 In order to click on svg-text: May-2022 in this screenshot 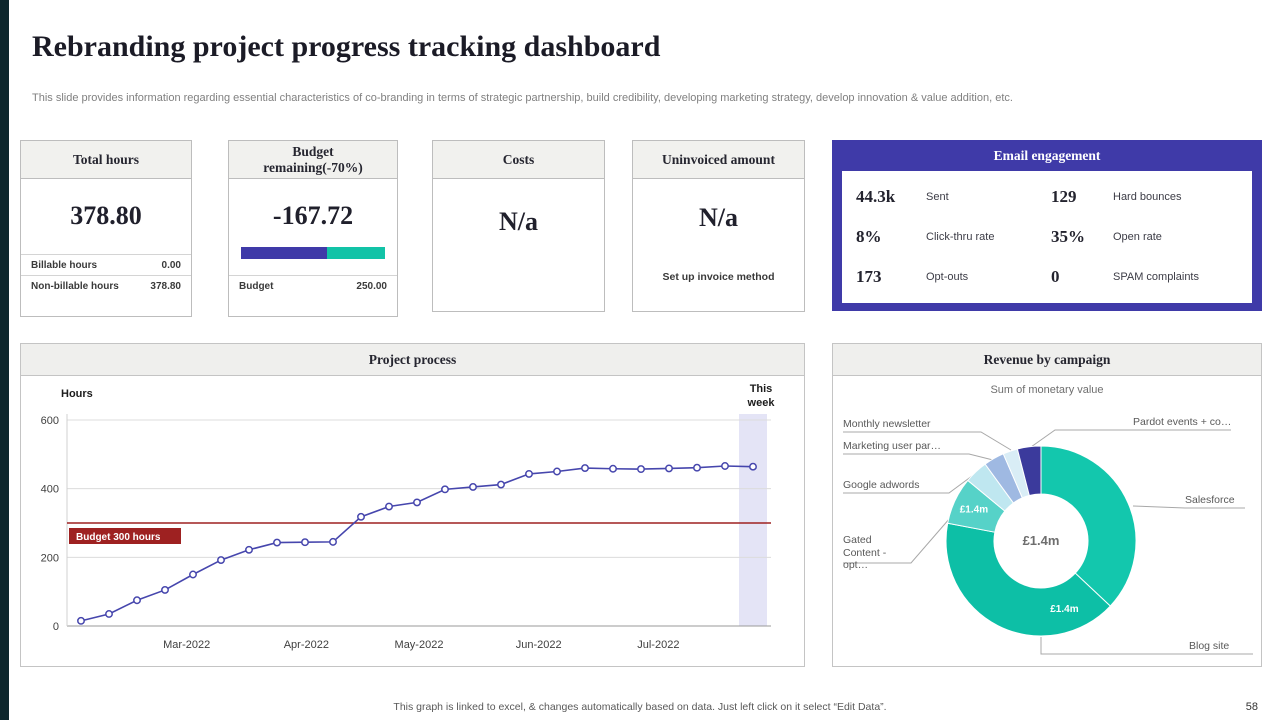, I will do `click(419, 645)`.